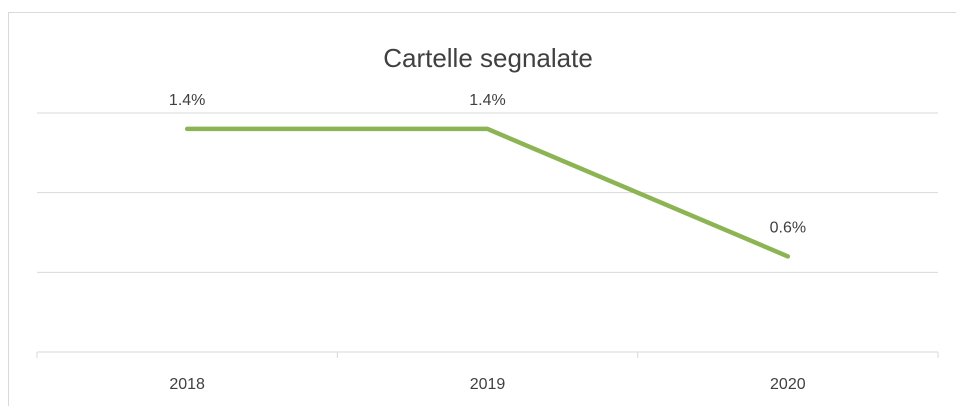 The width and height of the screenshot is (956, 406). I want to click on x-tick-label: 2018, so click(187, 384).